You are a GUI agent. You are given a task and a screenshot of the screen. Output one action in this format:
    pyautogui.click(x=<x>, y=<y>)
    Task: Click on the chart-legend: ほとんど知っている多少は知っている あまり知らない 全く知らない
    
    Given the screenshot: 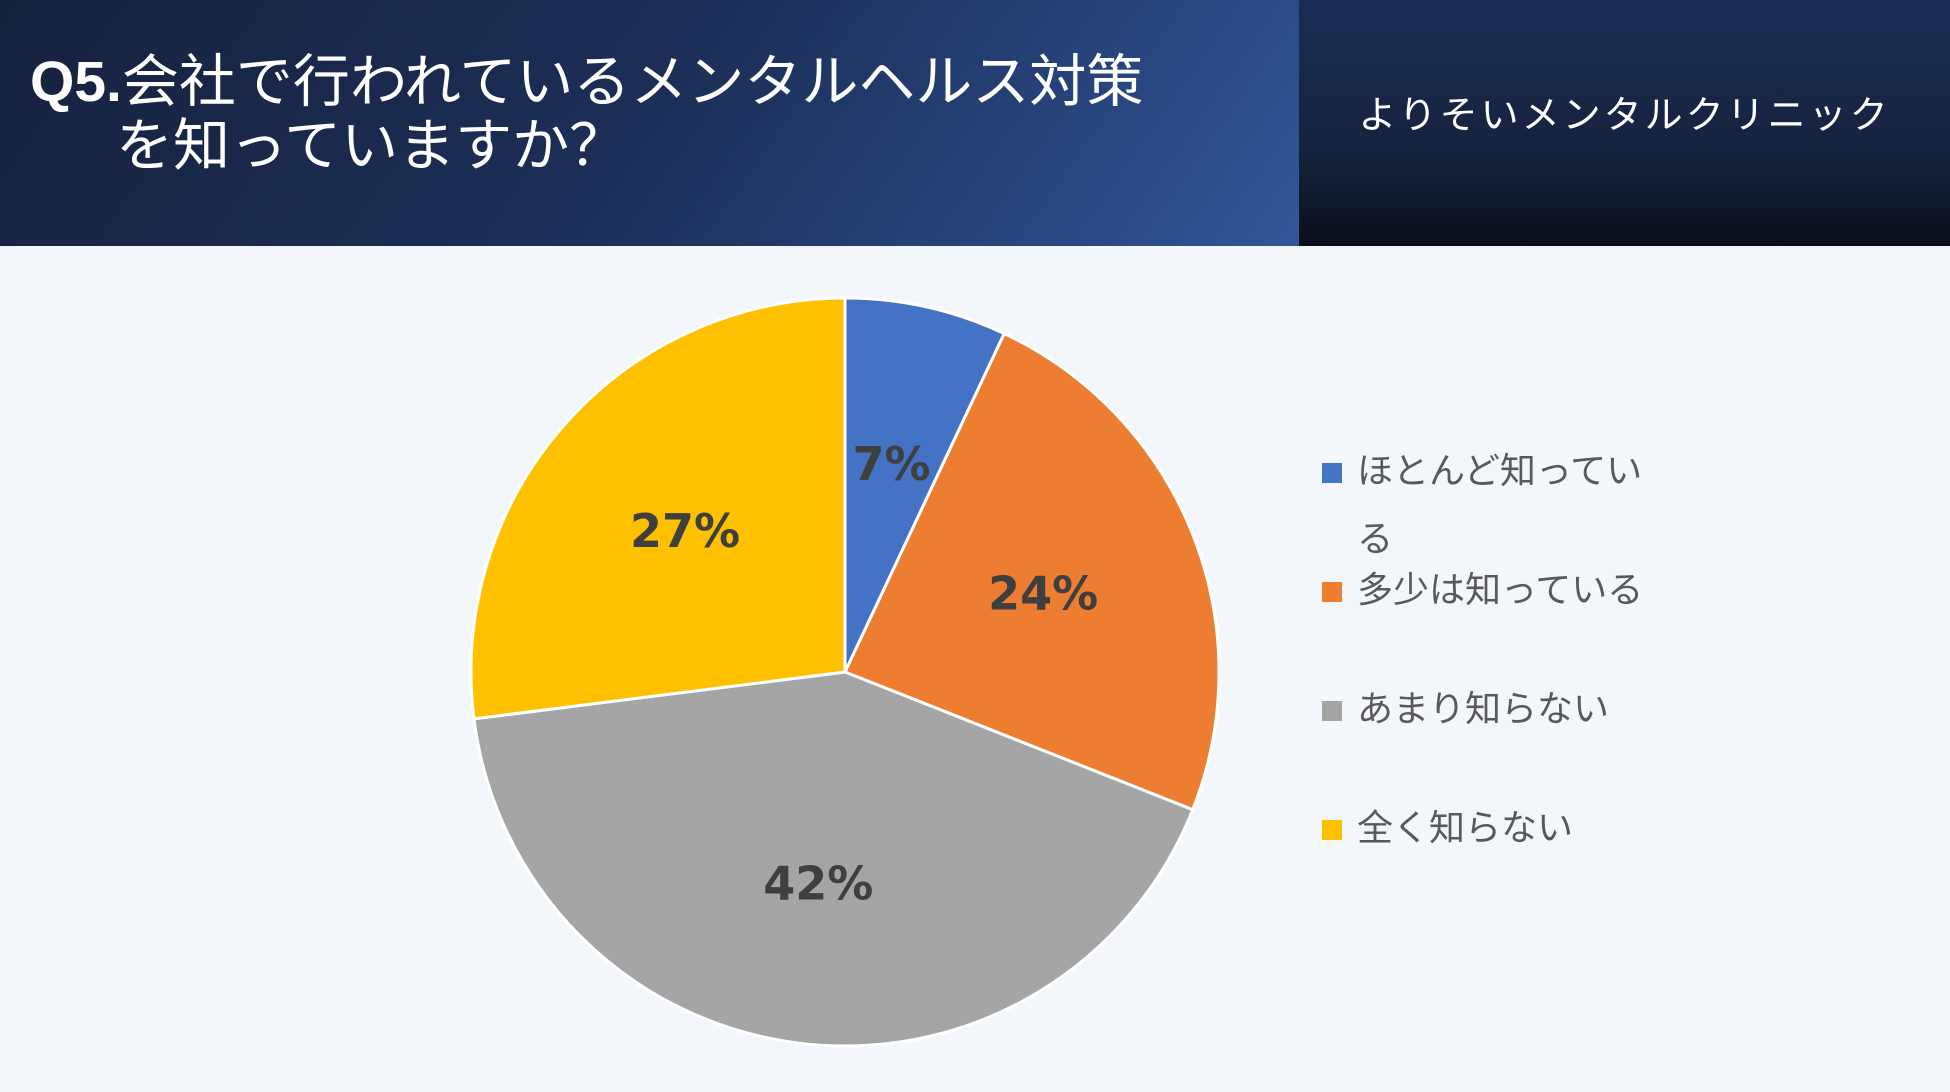 What is the action you would take?
    pyautogui.click(x=1492, y=676)
    